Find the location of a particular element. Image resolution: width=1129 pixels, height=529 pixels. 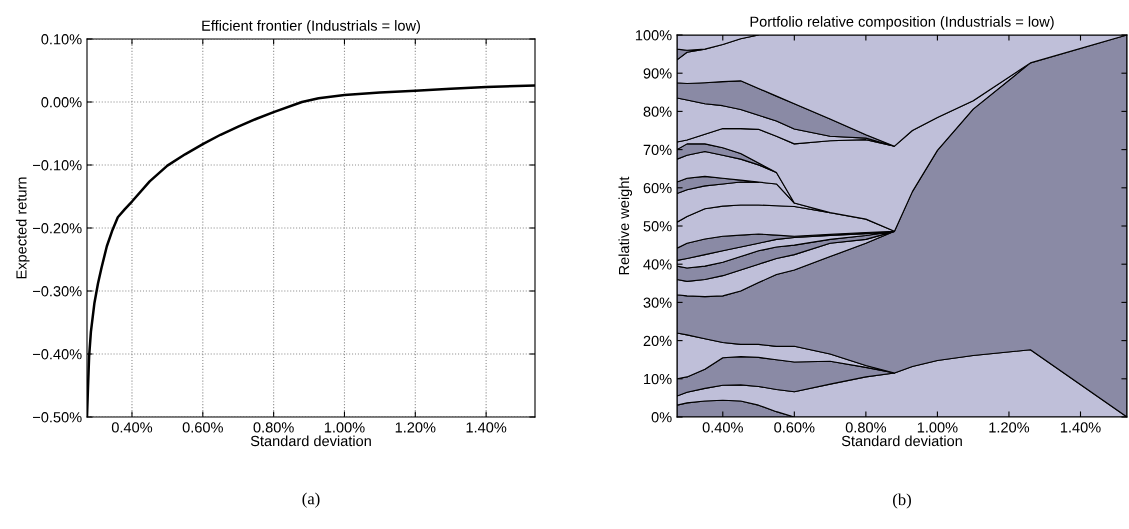

y-tick-label: 30% is located at coordinates (657, 302).